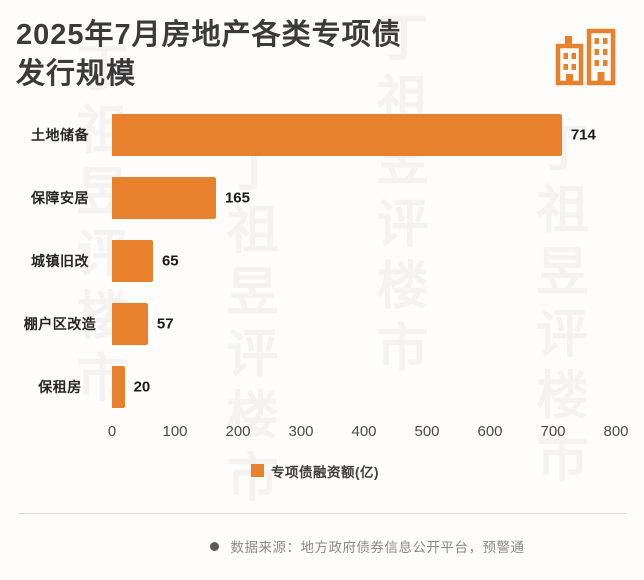 Image resolution: width=644 pixels, height=580 pixels. I want to click on category-label: 棚户区改造, so click(60, 324).